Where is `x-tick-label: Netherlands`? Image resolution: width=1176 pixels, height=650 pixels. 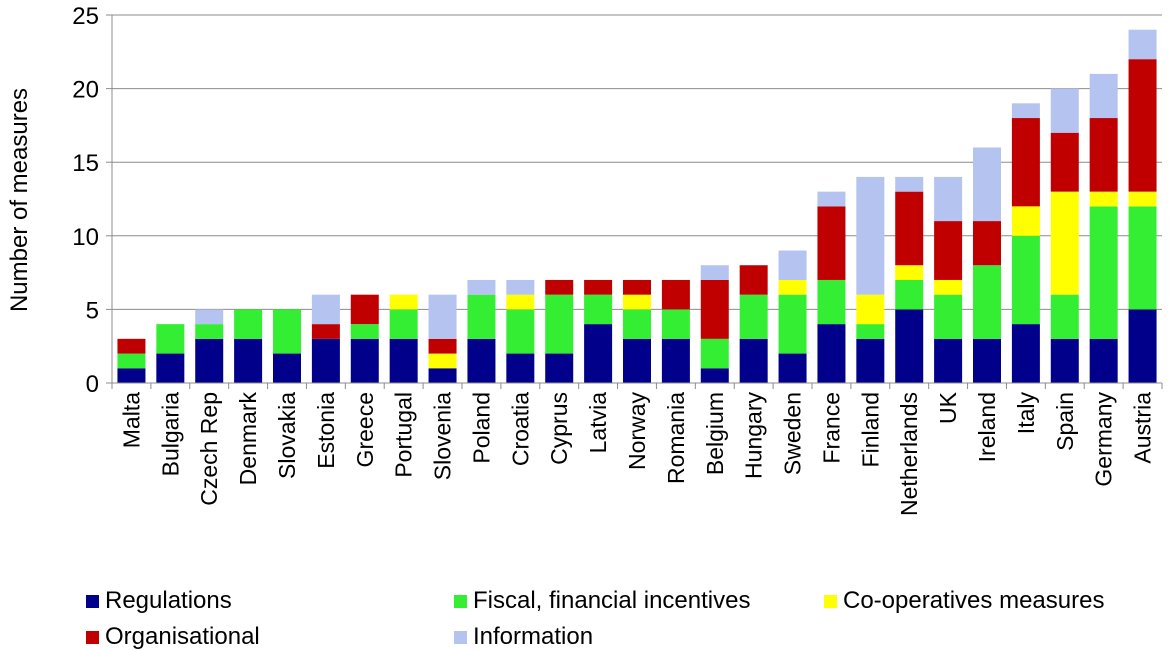 x-tick-label: Netherlands is located at coordinates (909, 454).